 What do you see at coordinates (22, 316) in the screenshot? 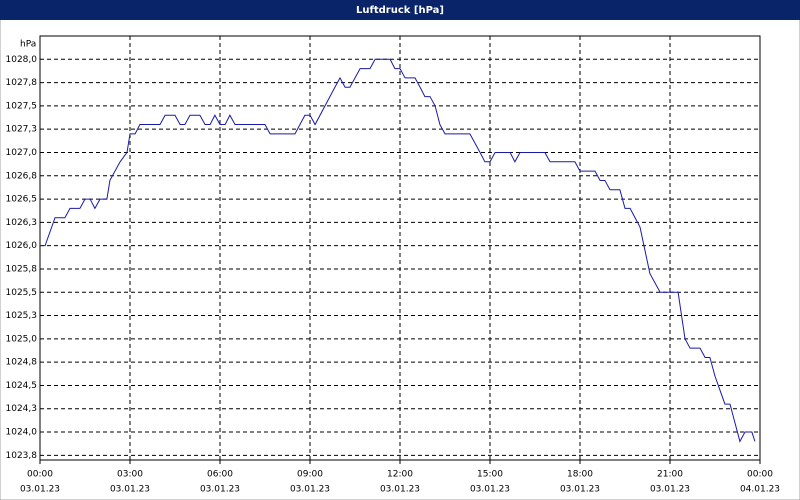
I see `y-tick-label: 1025,3` at bounding box center [22, 316].